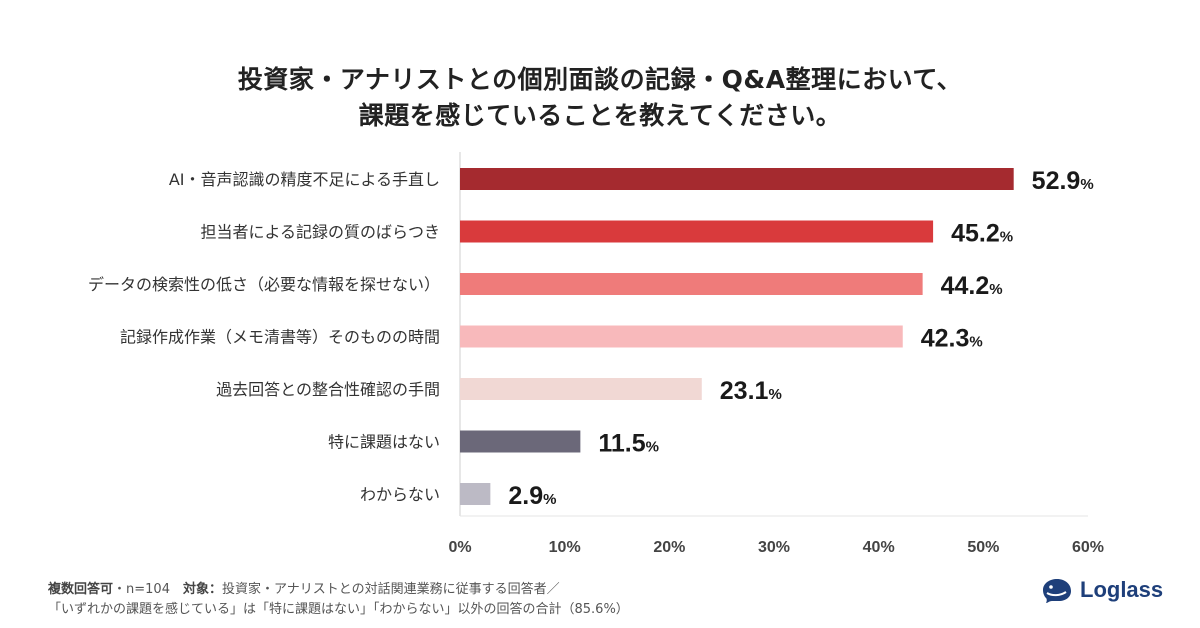 The width and height of the screenshot is (1200, 628). I want to click on category-label: 担当者による記録の質のばらつき, so click(320, 232).